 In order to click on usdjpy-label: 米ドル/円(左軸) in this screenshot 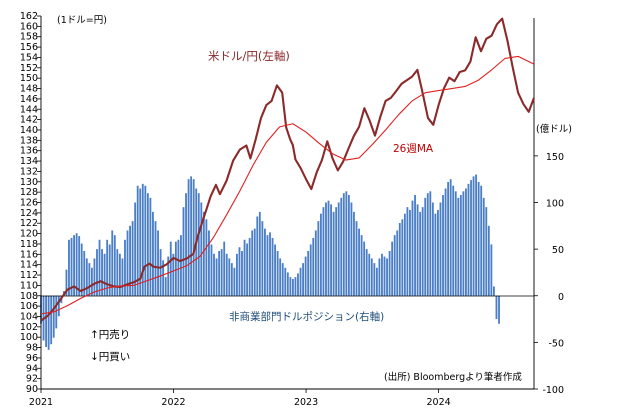, I will do `click(249, 56)`.